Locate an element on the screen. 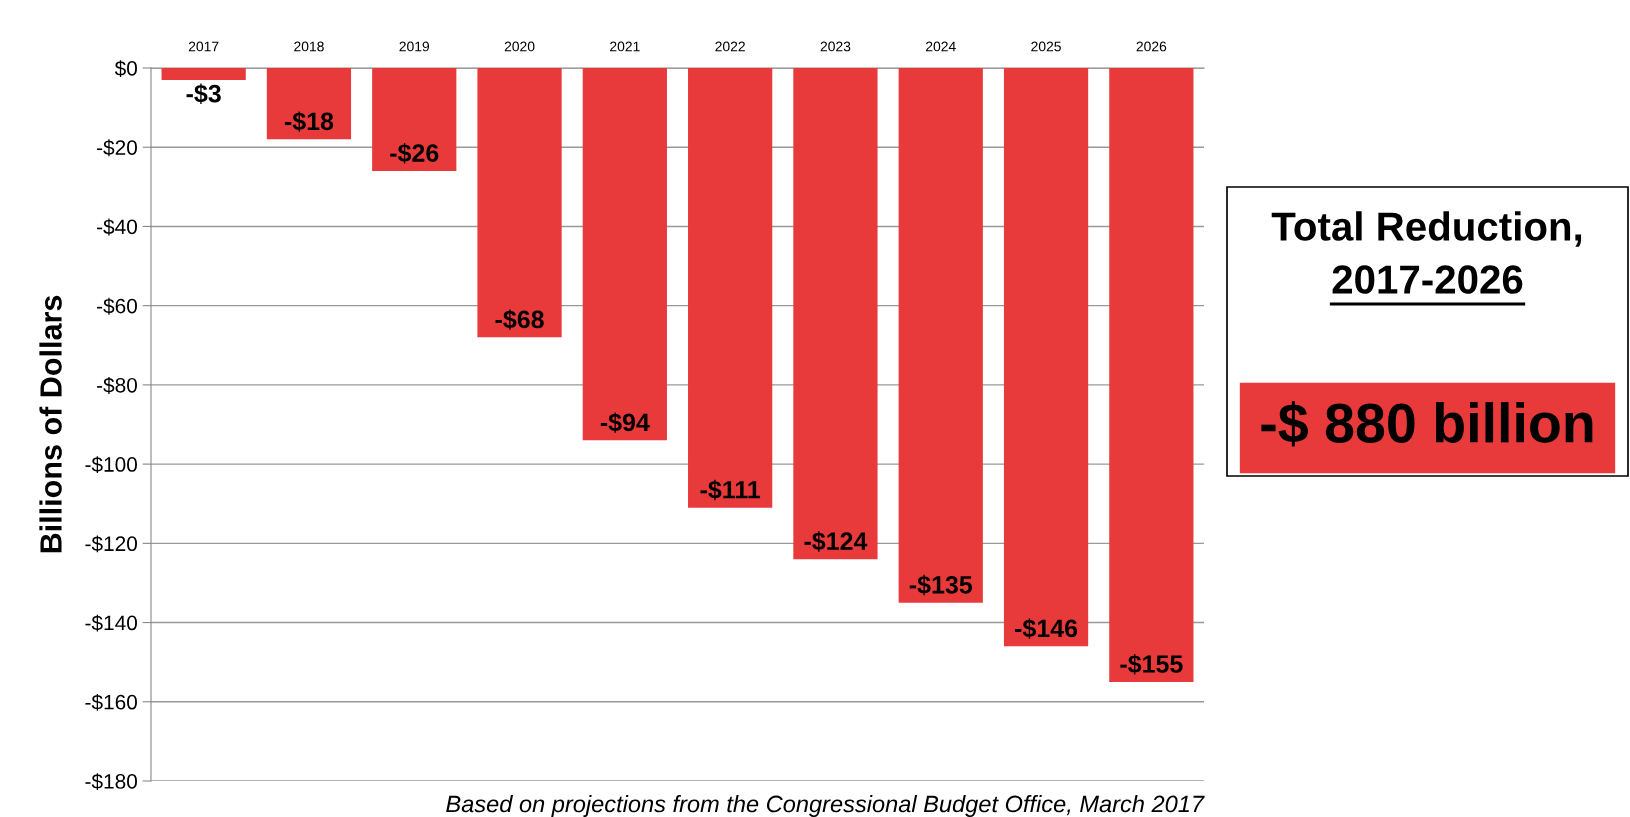 This screenshot has height=817, width=1630. y-axis-title: Billions of Dollars is located at coordinates (50, 424).